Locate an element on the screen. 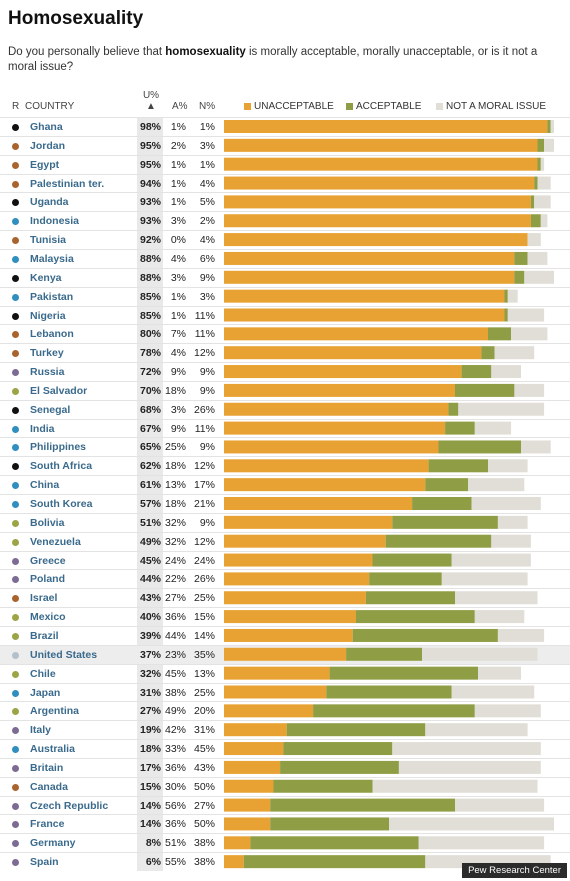  country-name: India is located at coordinates (42, 428).